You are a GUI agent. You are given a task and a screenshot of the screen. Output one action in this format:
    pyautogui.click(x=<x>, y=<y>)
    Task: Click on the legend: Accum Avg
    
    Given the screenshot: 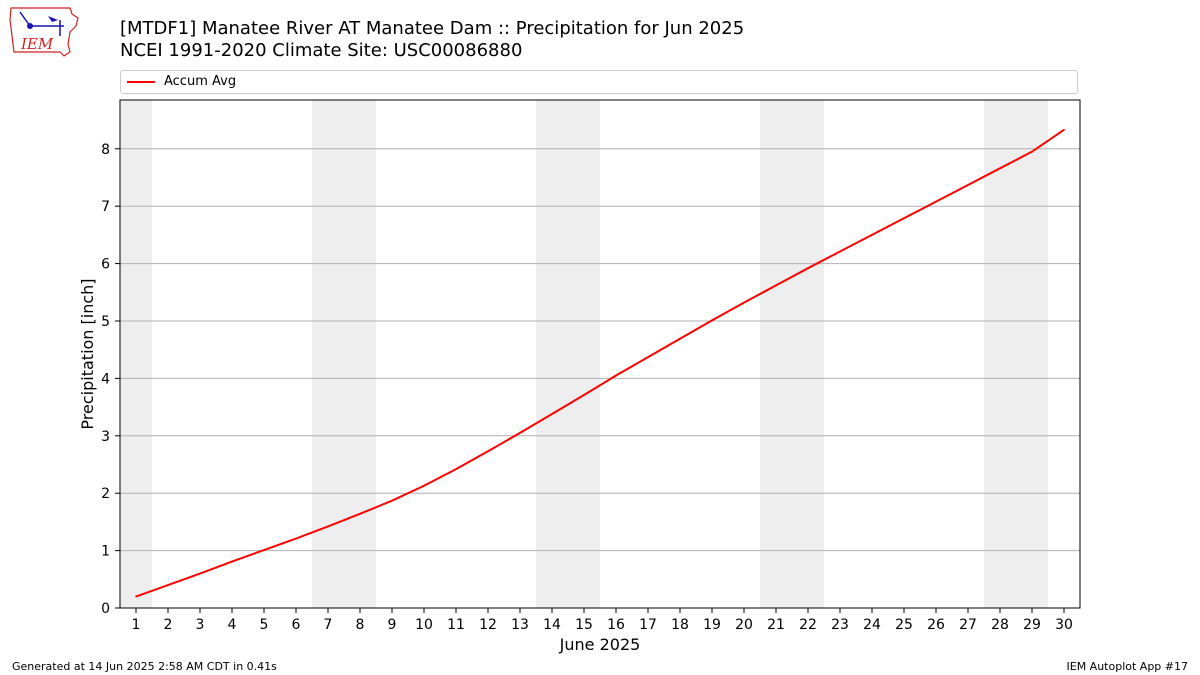 What is the action you would take?
    pyautogui.click(x=599, y=82)
    